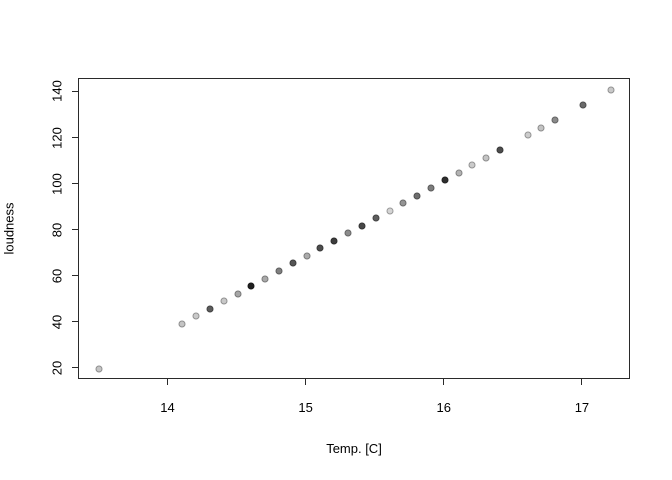  I want to click on y-axis-tick-label: 60, so click(57, 275).